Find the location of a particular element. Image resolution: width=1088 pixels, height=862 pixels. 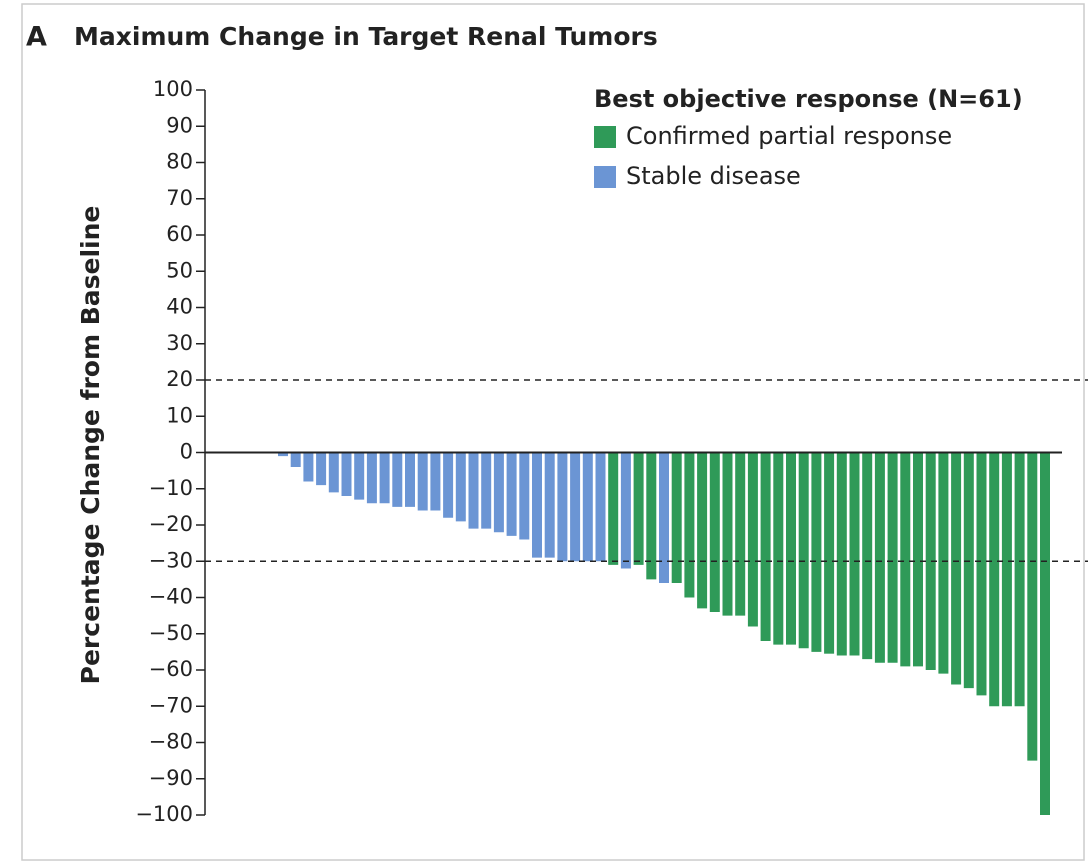

y-tick-label: 40 is located at coordinates (179, 307).